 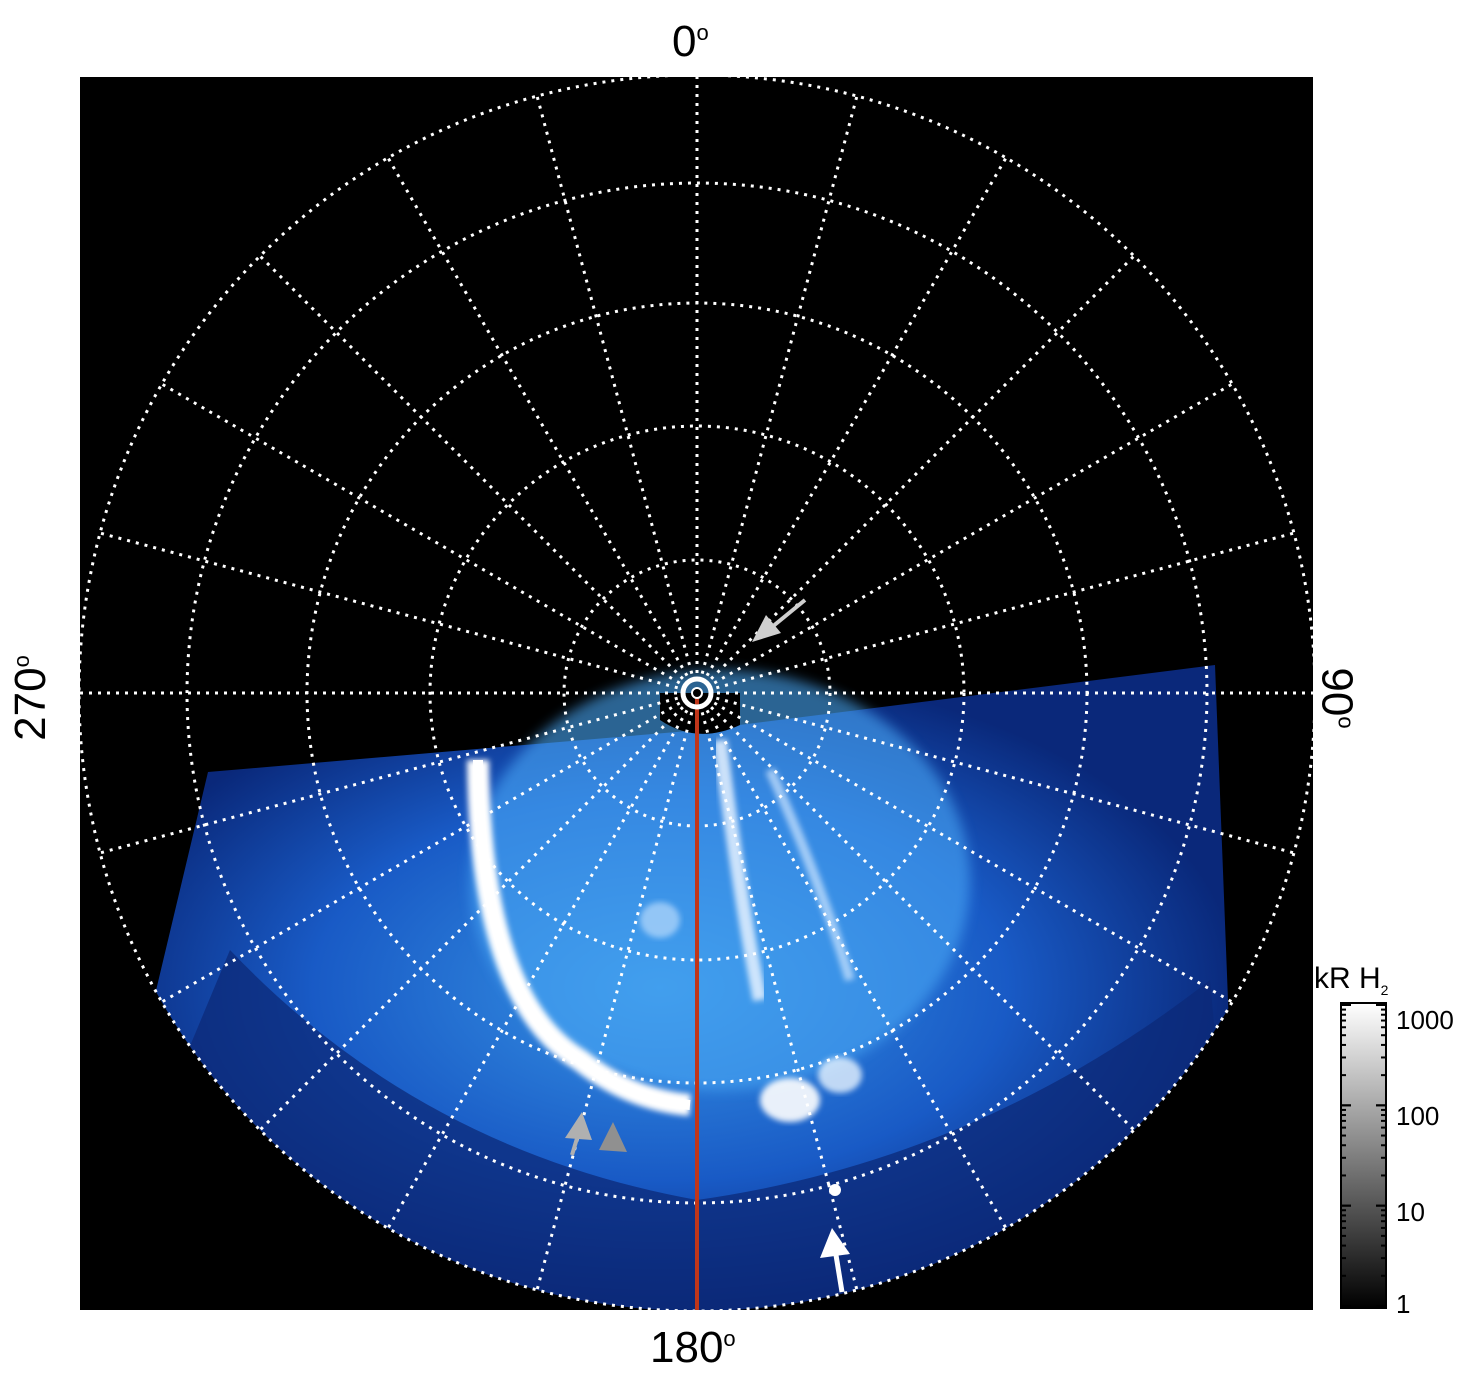 What do you see at coordinates (30, 698) in the screenshot?
I see `azimuth-label-left: 270o` at bounding box center [30, 698].